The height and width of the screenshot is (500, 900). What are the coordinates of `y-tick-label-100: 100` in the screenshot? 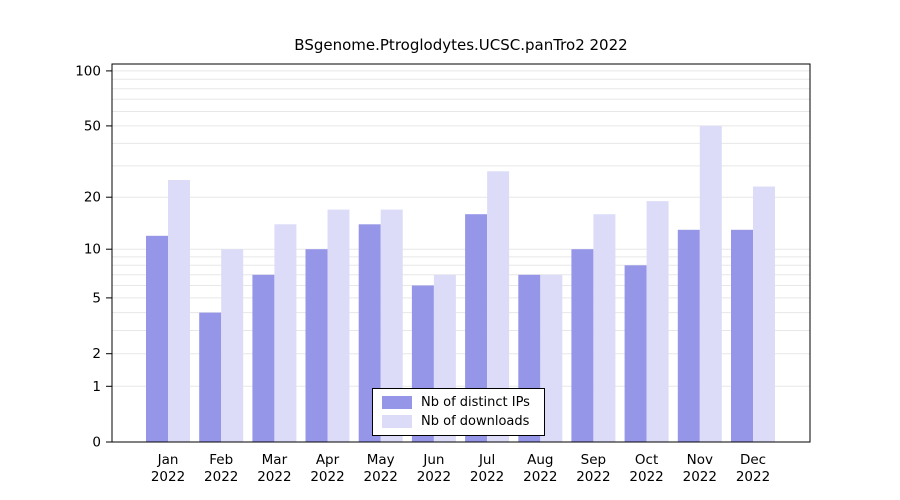 It's located at (88, 71).